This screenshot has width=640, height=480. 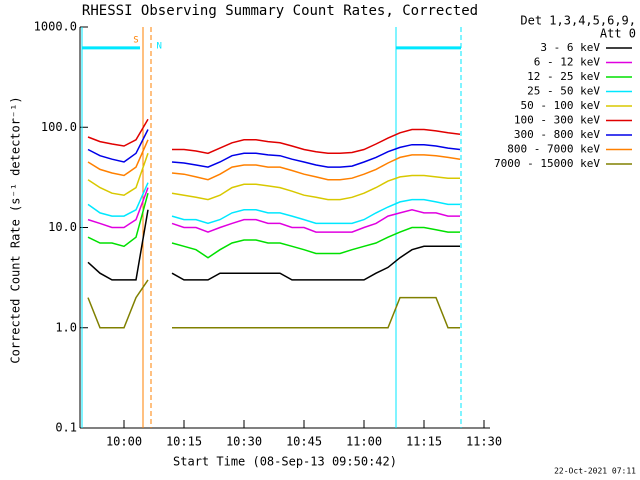 What do you see at coordinates (55, 27) in the screenshot?
I see `y-tick-label: 1000.0` at bounding box center [55, 27].